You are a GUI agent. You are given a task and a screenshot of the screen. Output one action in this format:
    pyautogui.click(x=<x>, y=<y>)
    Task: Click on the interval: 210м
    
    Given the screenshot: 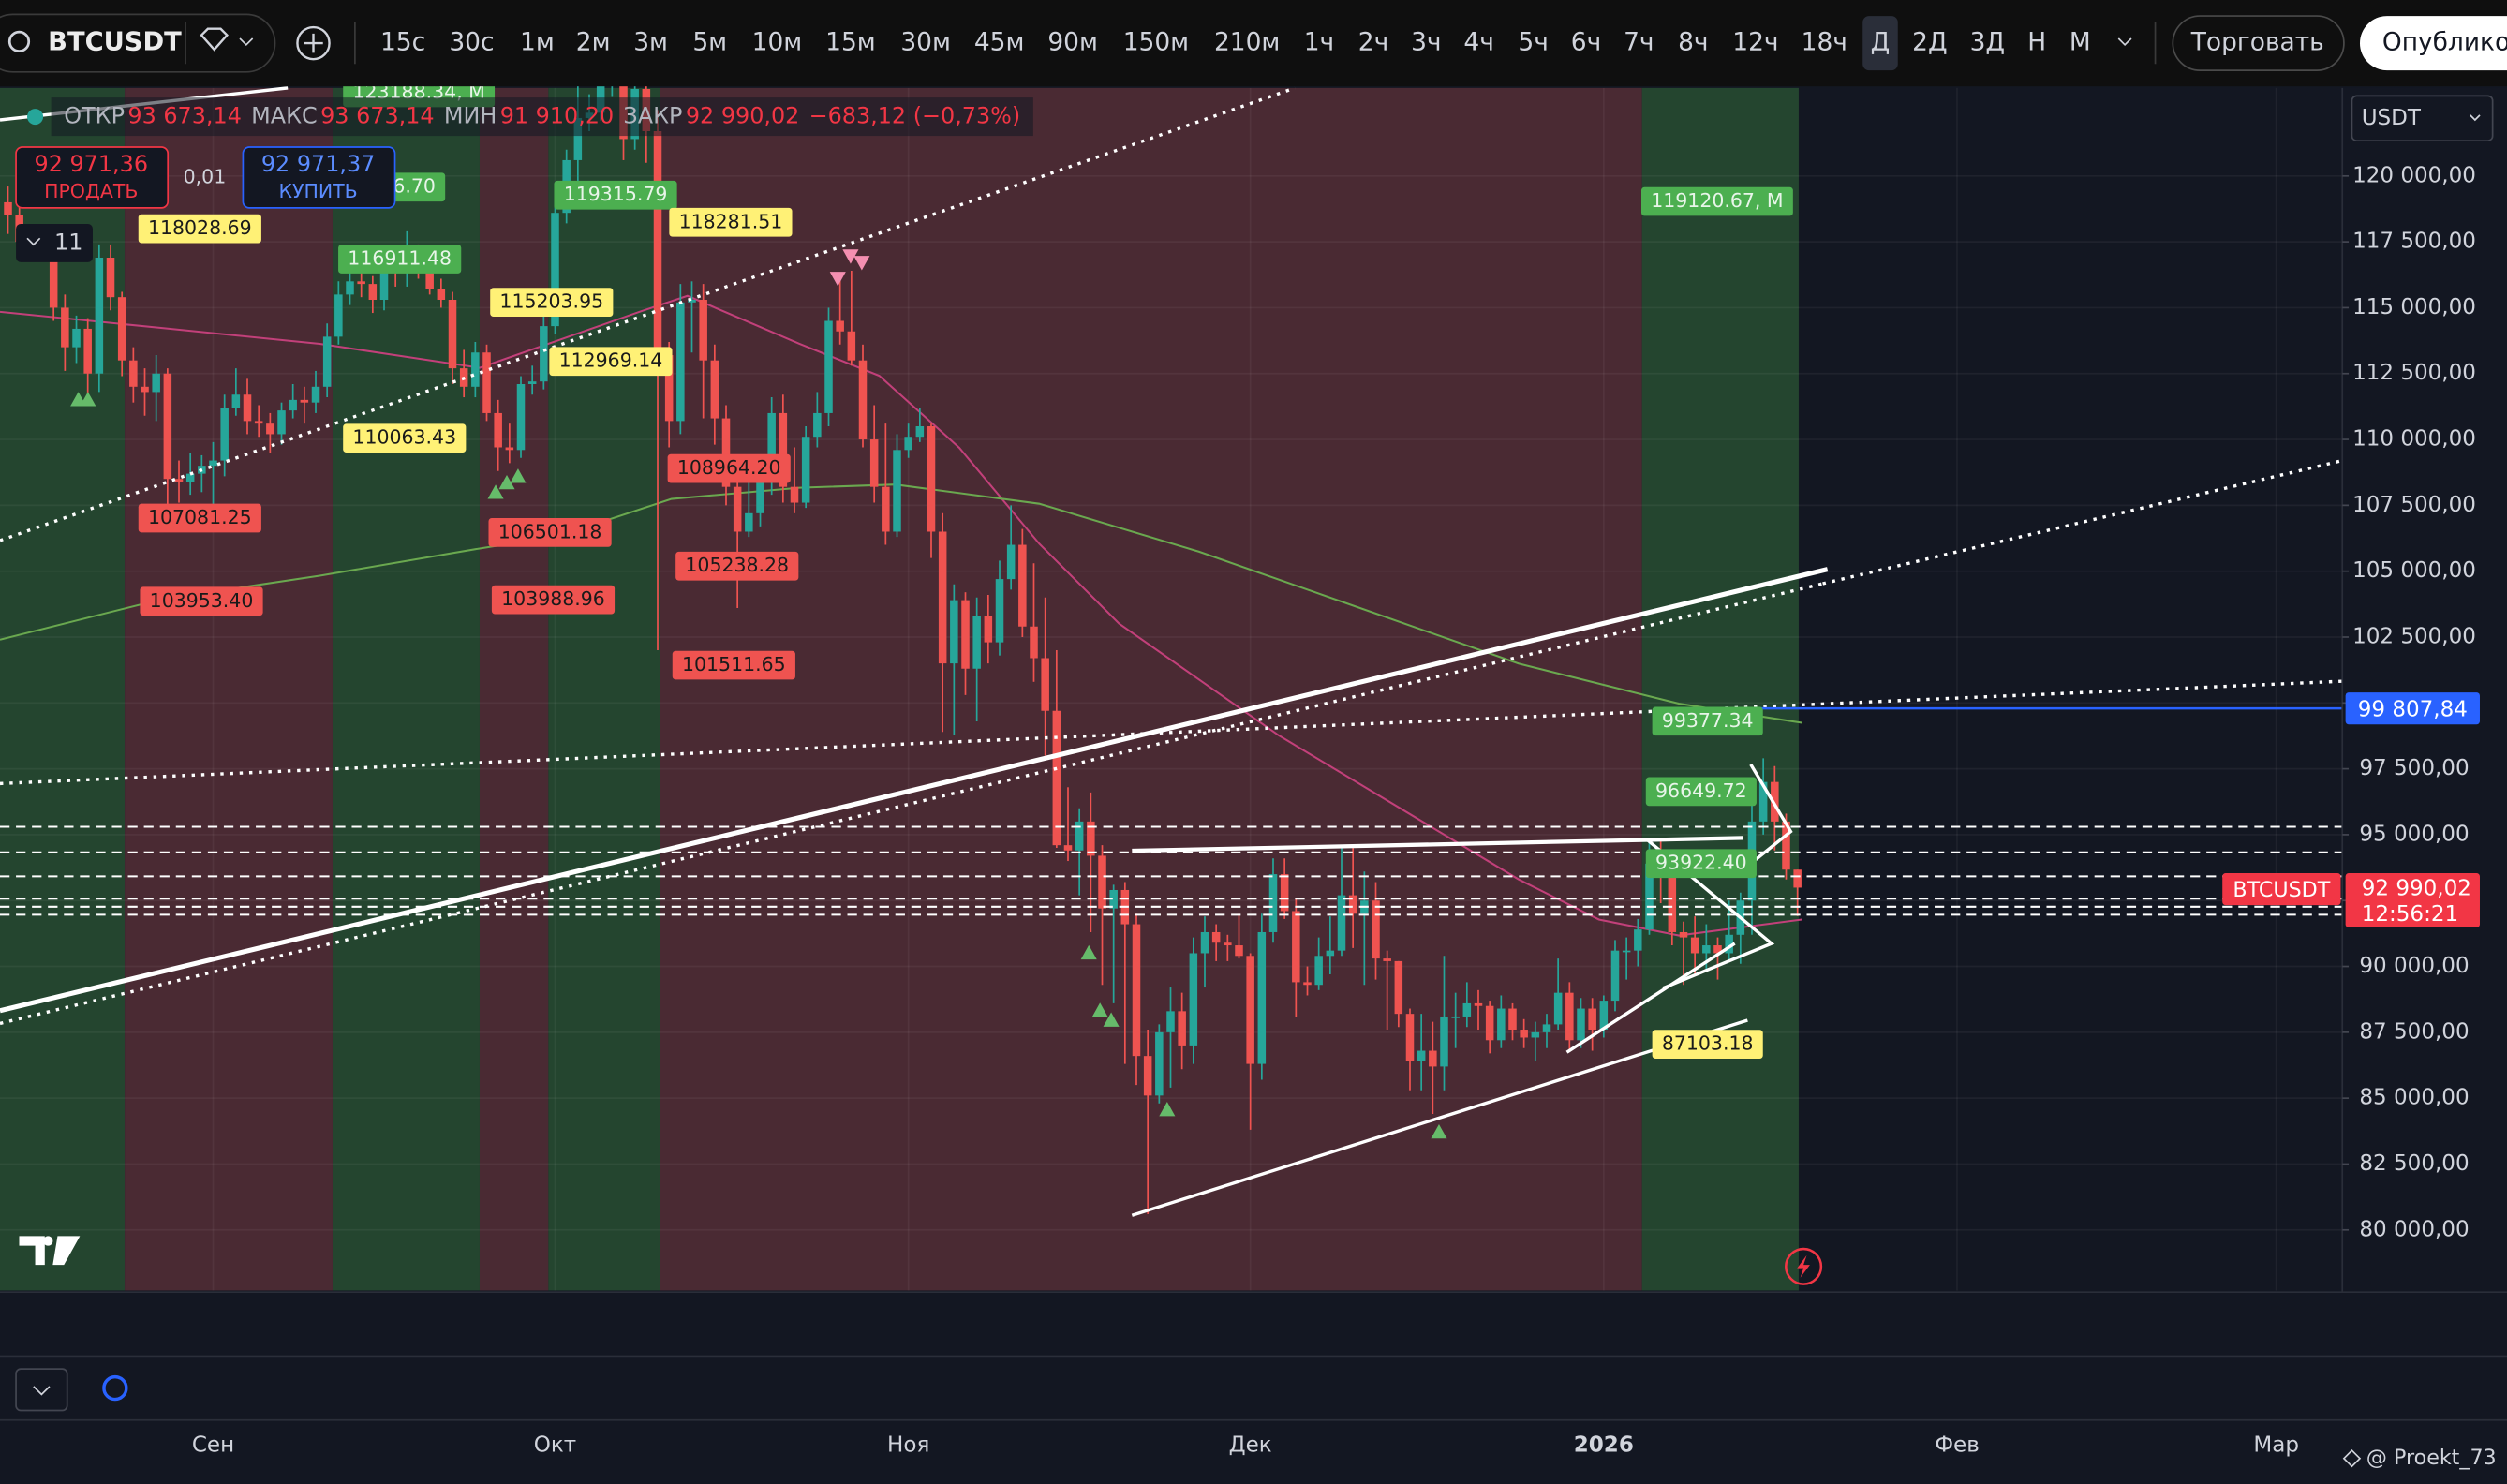 What is the action you would take?
    pyautogui.click(x=1247, y=42)
    